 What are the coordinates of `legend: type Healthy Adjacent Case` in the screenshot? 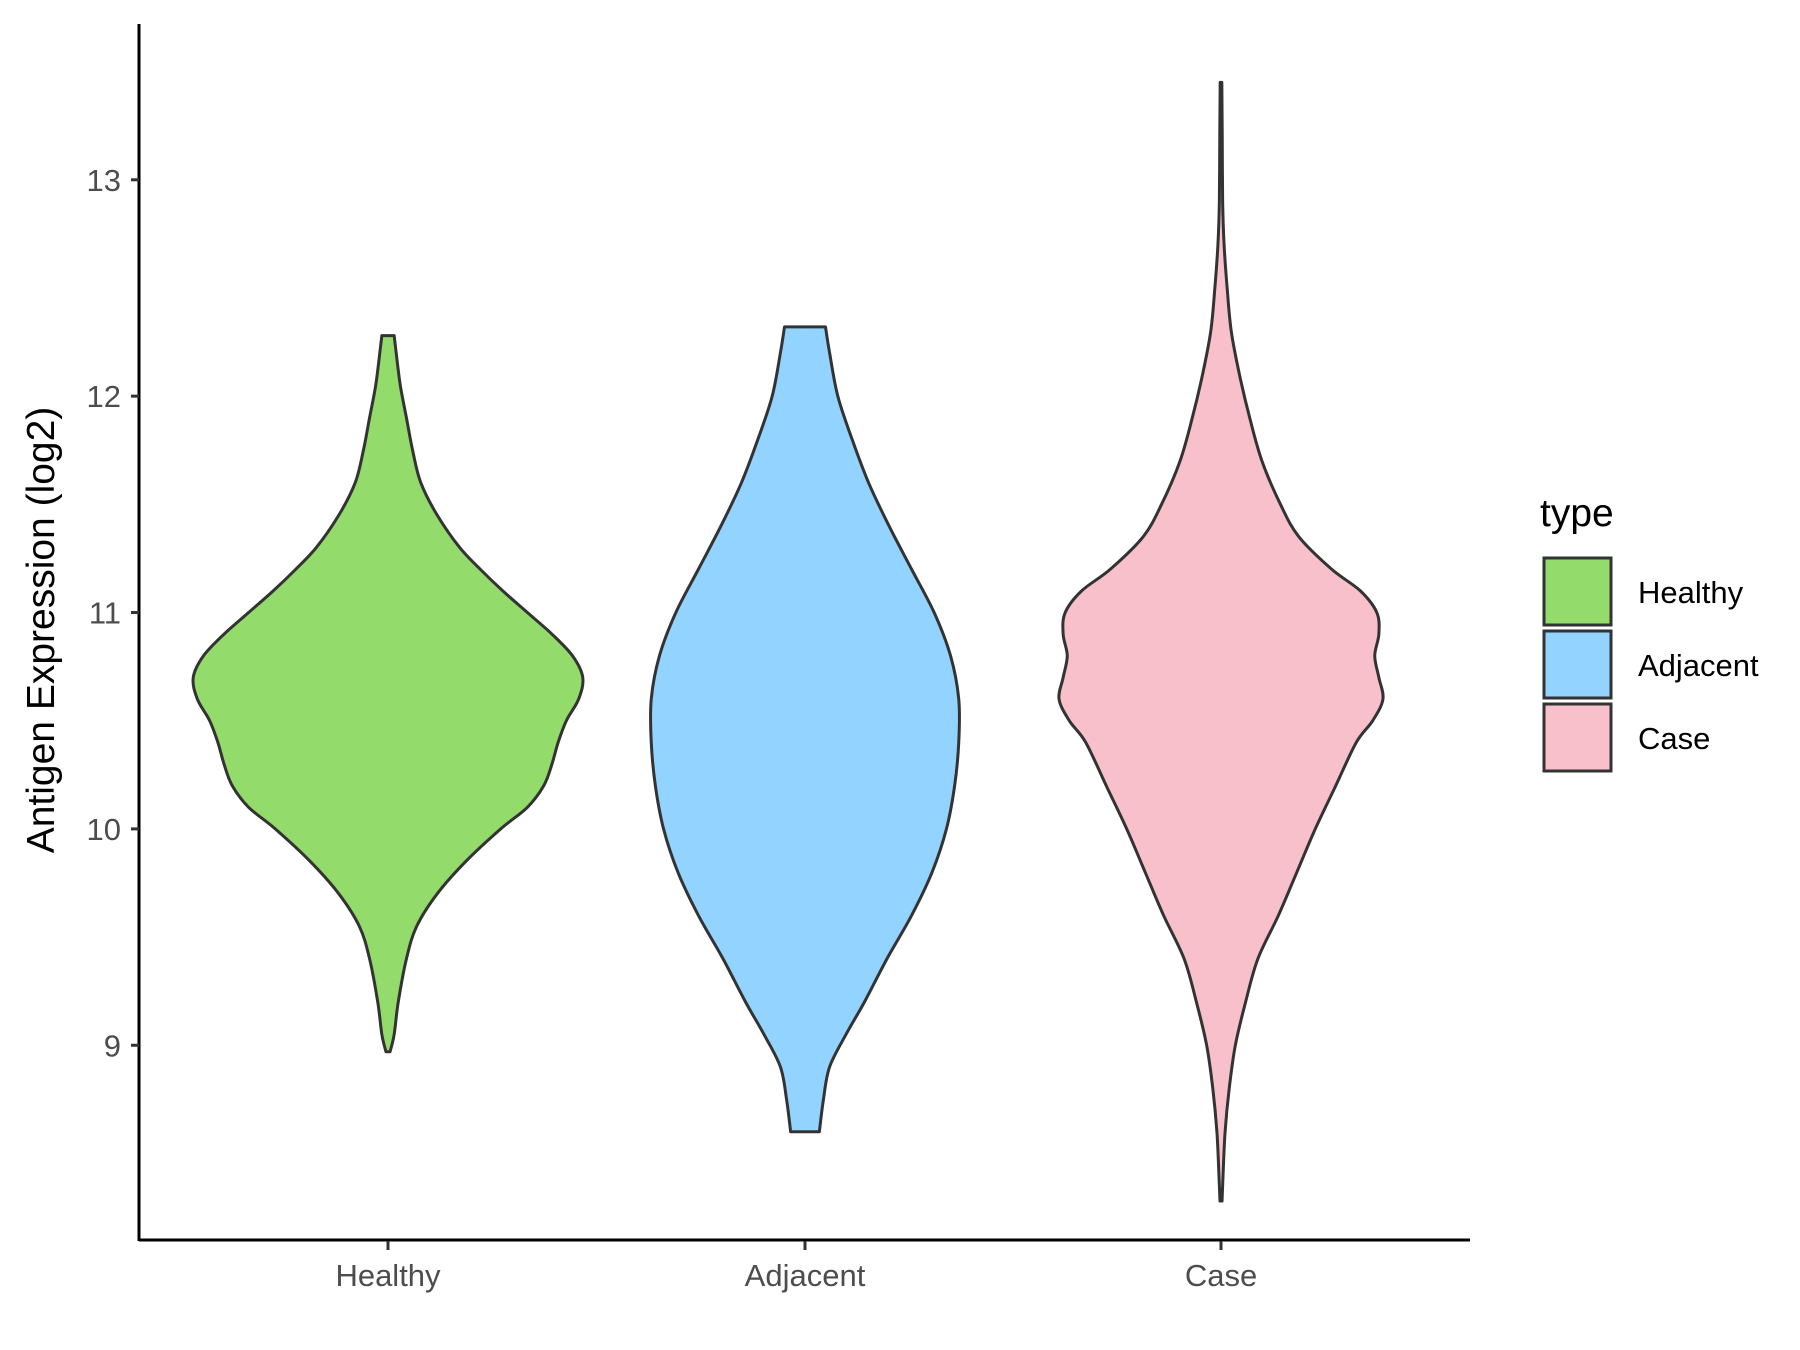 It's located at (1649, 632).